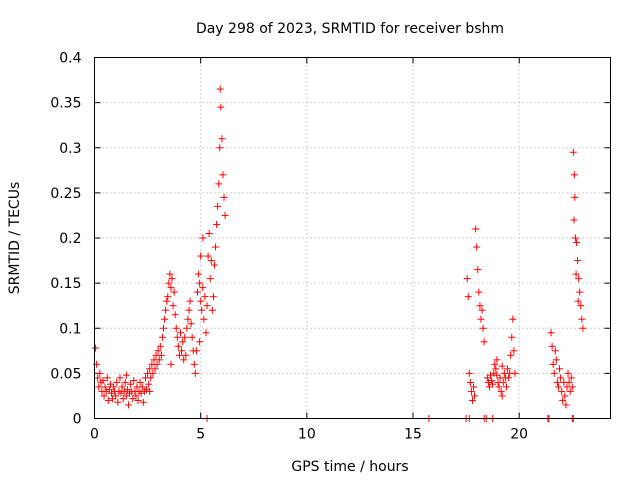 Image resolution: width=640 pixels, height=480 pixels. I want to click on y-tick-label: 0.35, so click(65, 104).